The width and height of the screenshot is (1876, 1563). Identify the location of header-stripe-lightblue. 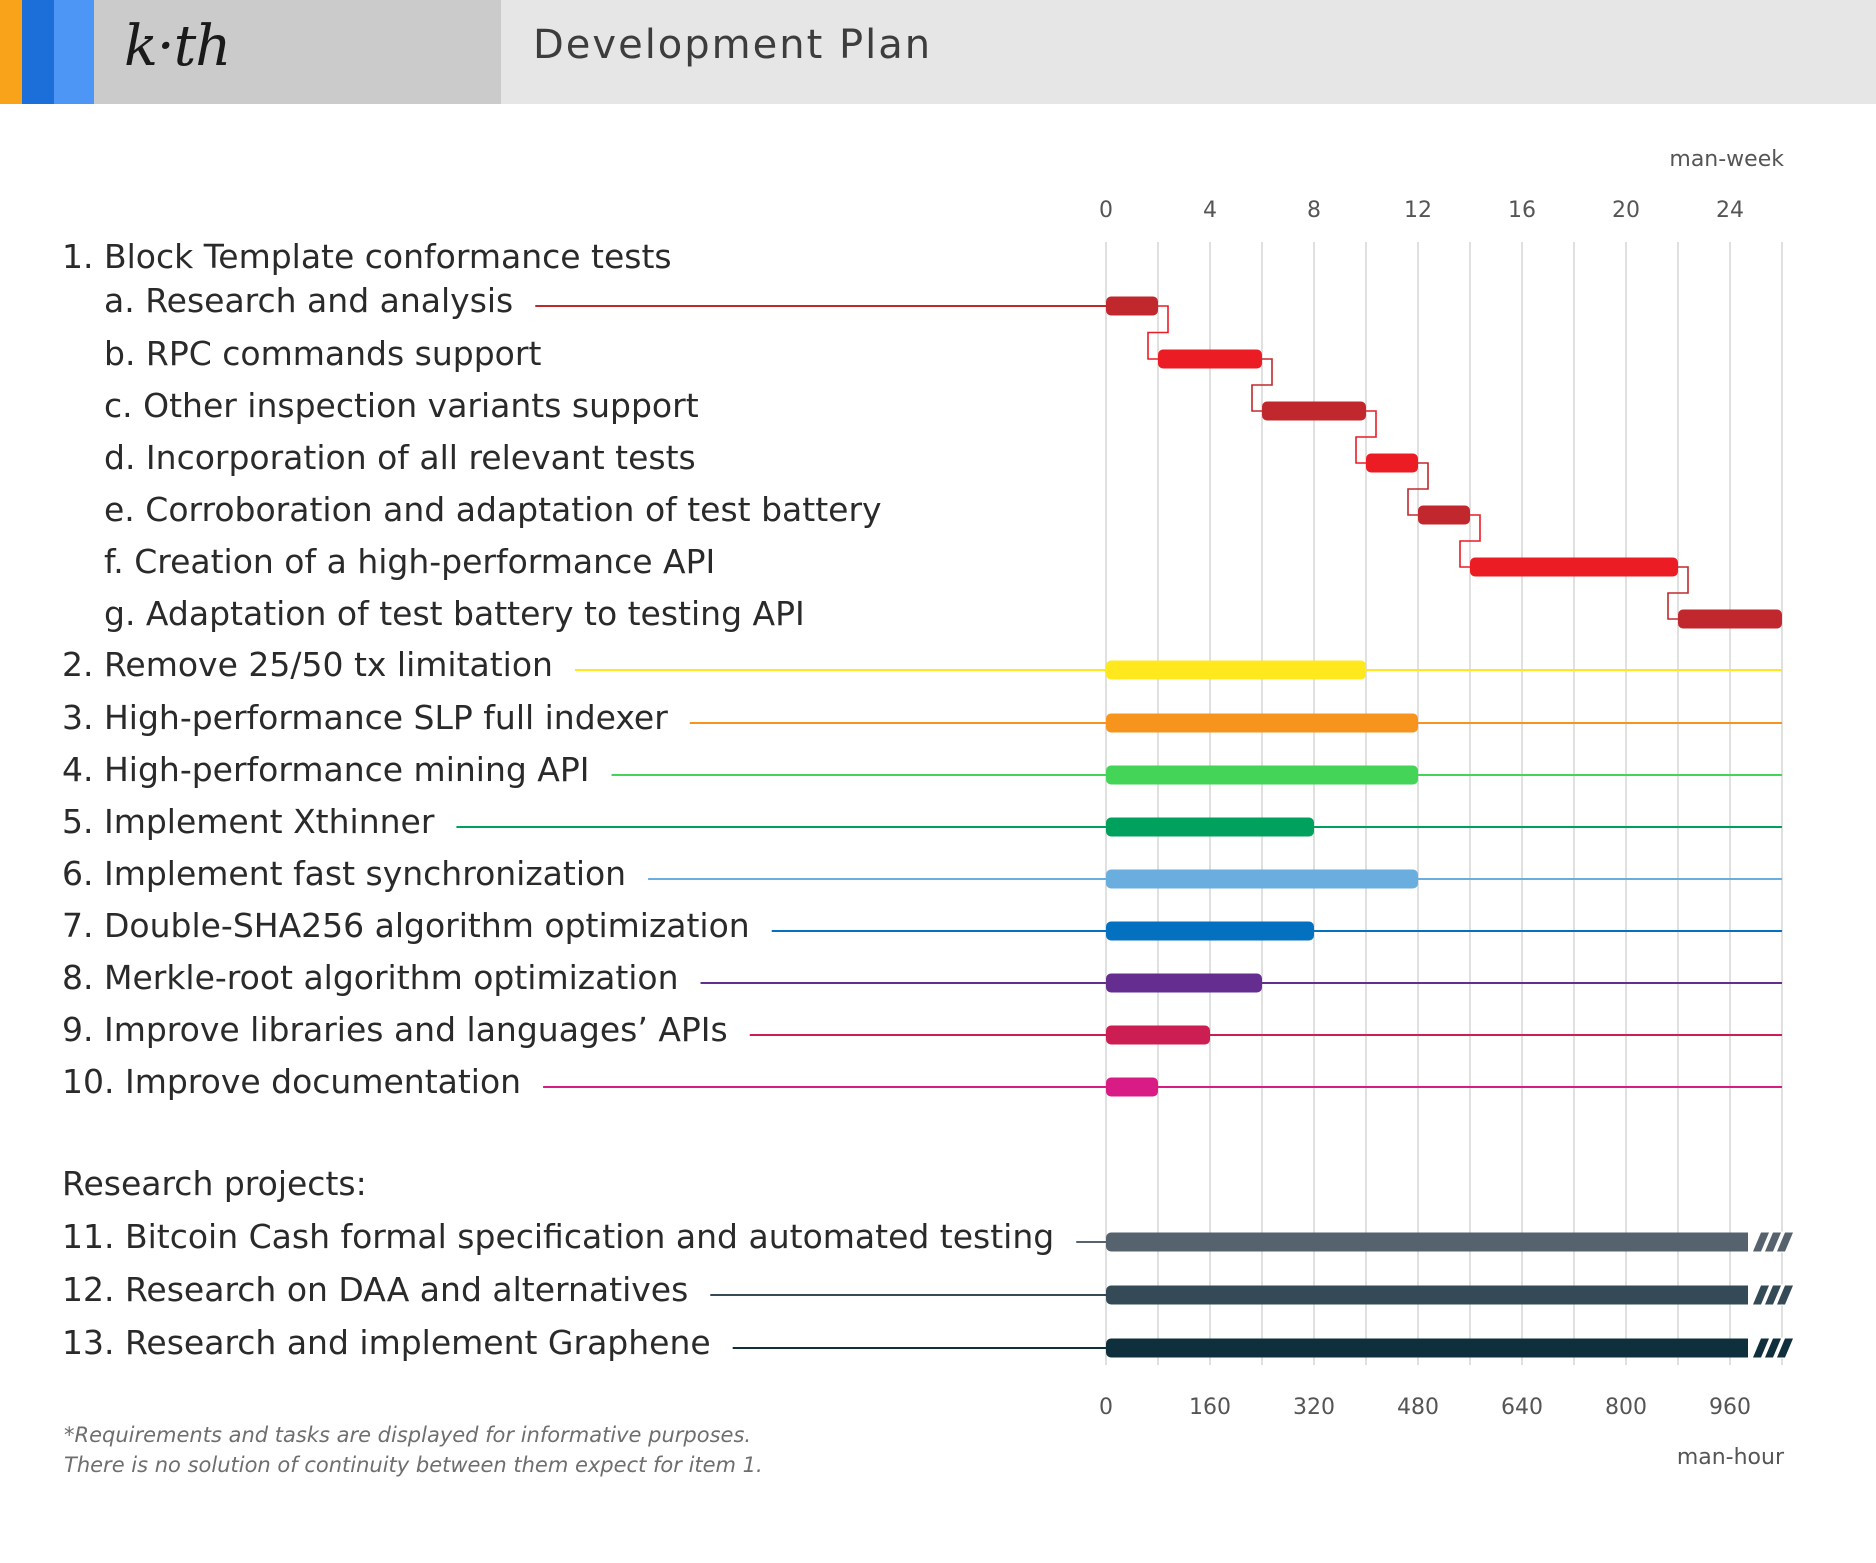
(74, 52).